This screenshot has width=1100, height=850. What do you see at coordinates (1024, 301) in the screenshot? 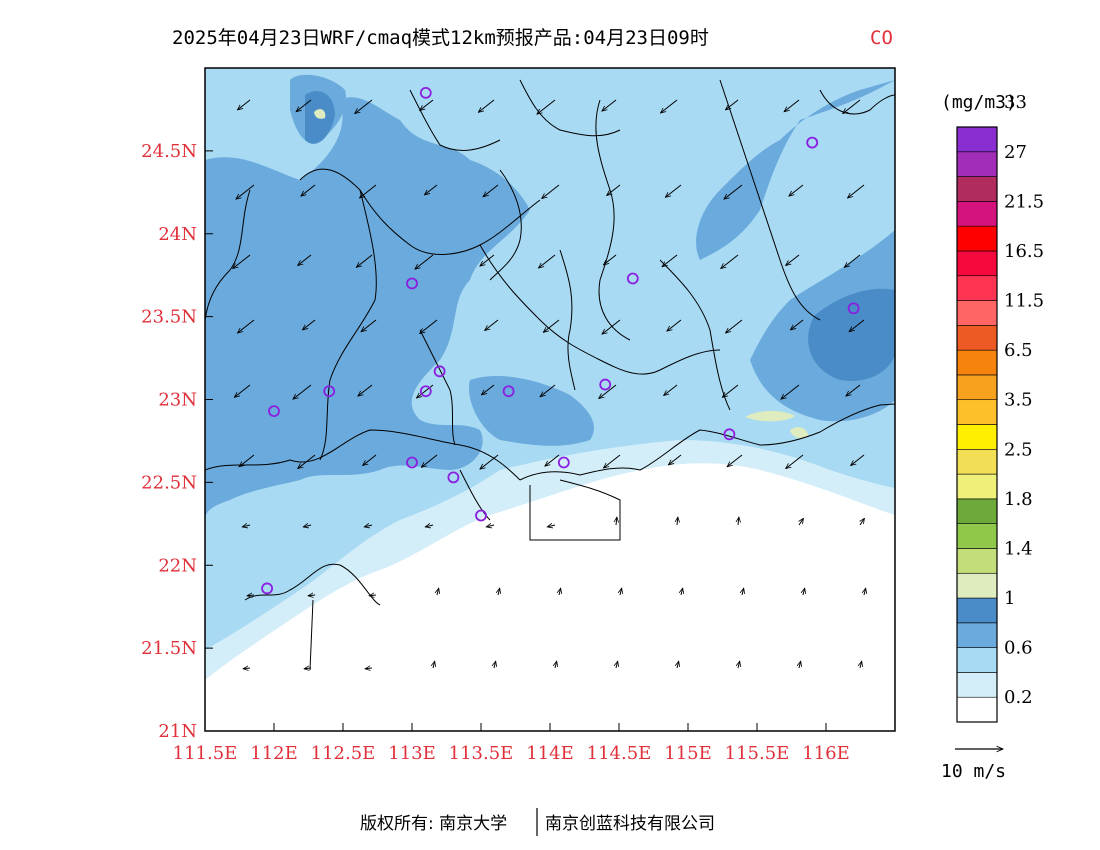
I see `colorbar-label: 11.5` at bounding box center [1024, 301].